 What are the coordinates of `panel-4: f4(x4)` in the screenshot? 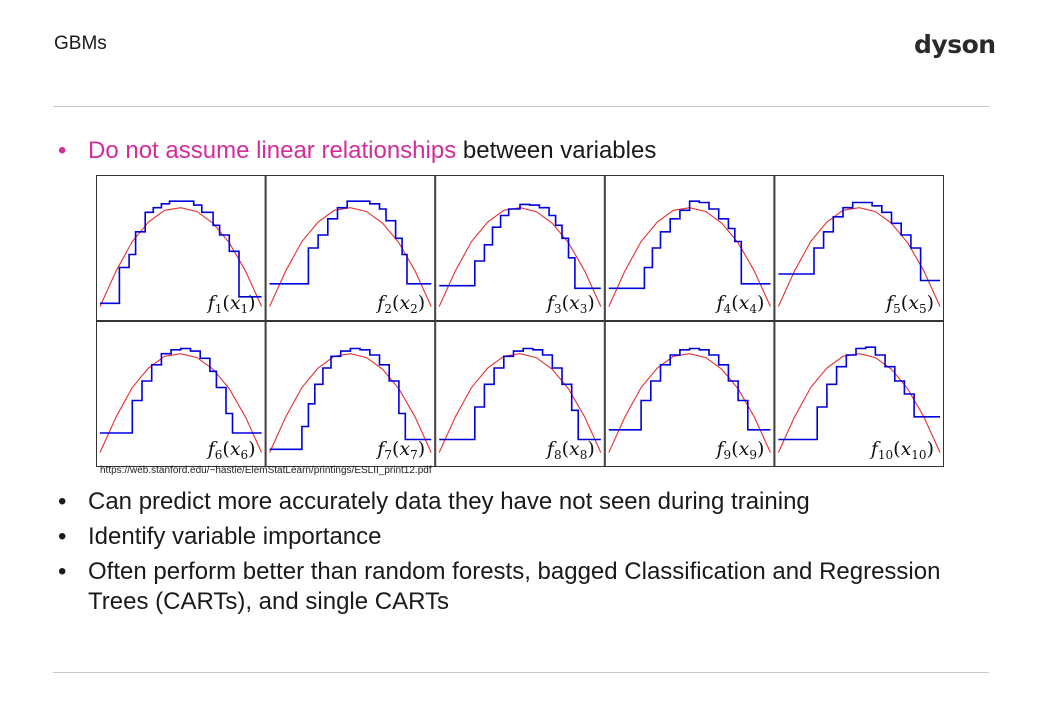 It's located at (689, 248).